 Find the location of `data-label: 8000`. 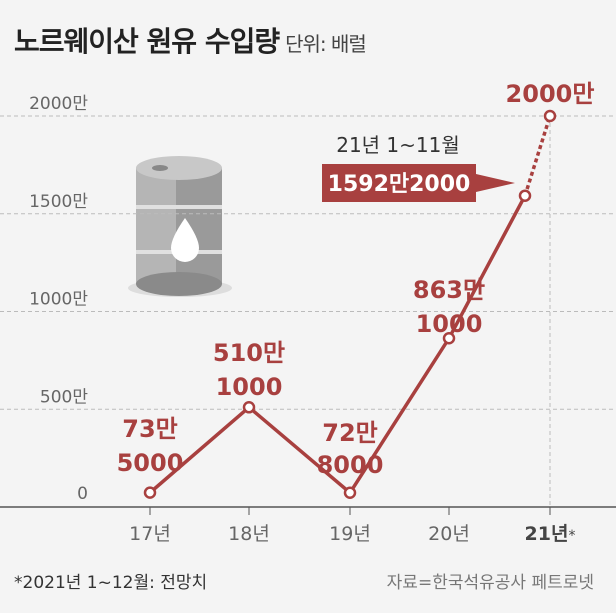

data-label: 8000 is located at coordinates (350, 465).